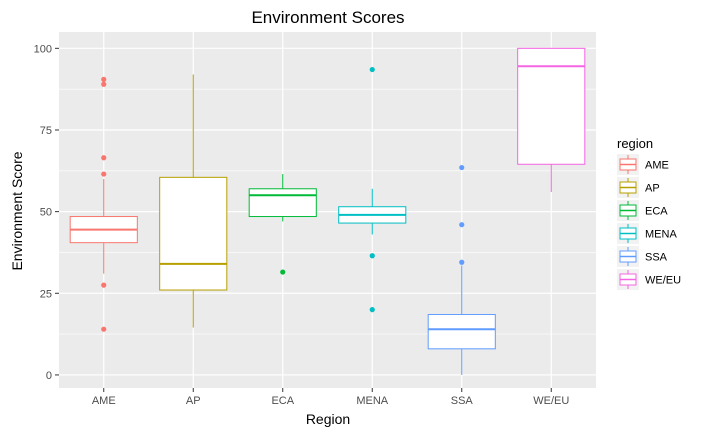 Image resolution: width=711 pixels, height=438 pixels. I want to click on legend-title: region, so click(635, 143).